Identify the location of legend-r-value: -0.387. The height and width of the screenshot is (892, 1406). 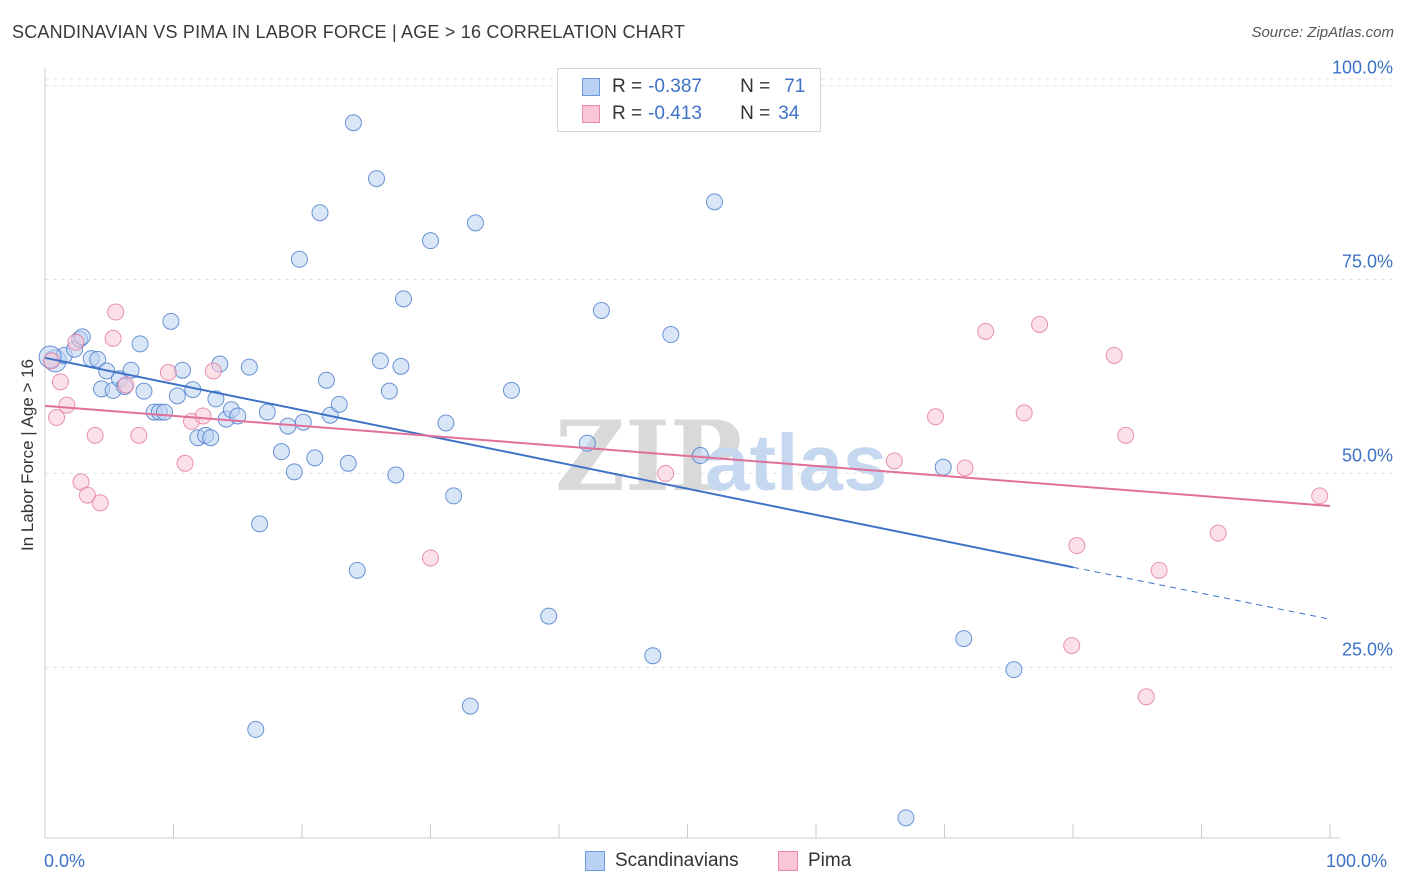
(675, 86).